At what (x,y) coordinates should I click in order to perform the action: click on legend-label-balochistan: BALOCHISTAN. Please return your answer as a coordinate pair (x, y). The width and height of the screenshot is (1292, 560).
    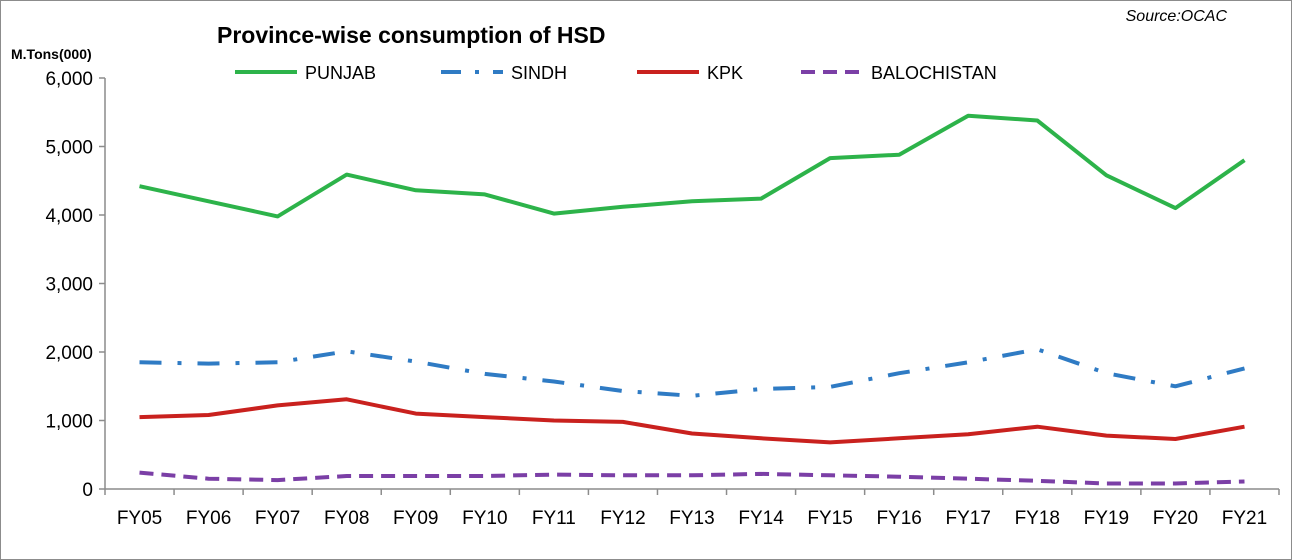
    Looking at the image, I should click on (934, 73).